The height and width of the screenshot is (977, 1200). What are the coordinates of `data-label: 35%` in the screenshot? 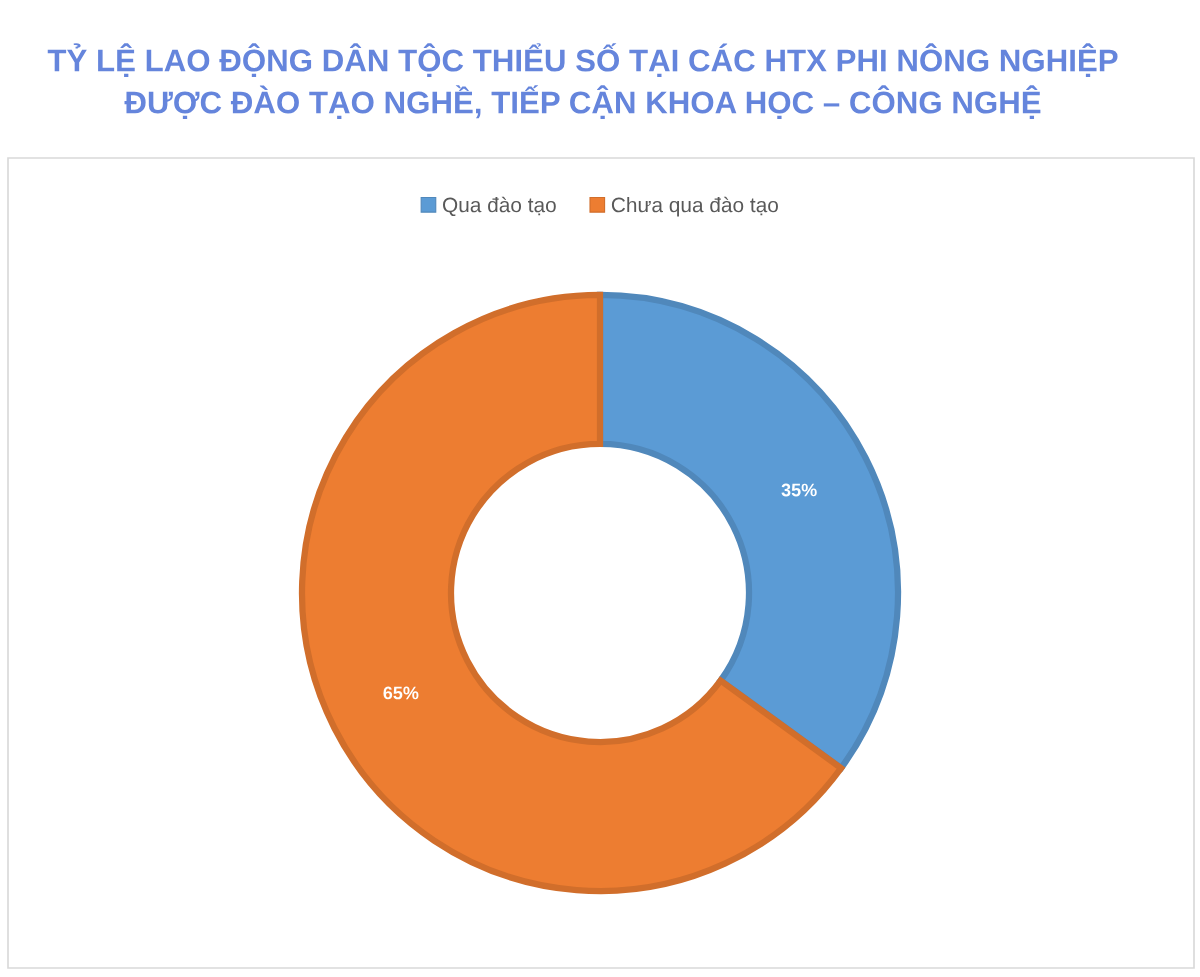 It's located at (799, 490).